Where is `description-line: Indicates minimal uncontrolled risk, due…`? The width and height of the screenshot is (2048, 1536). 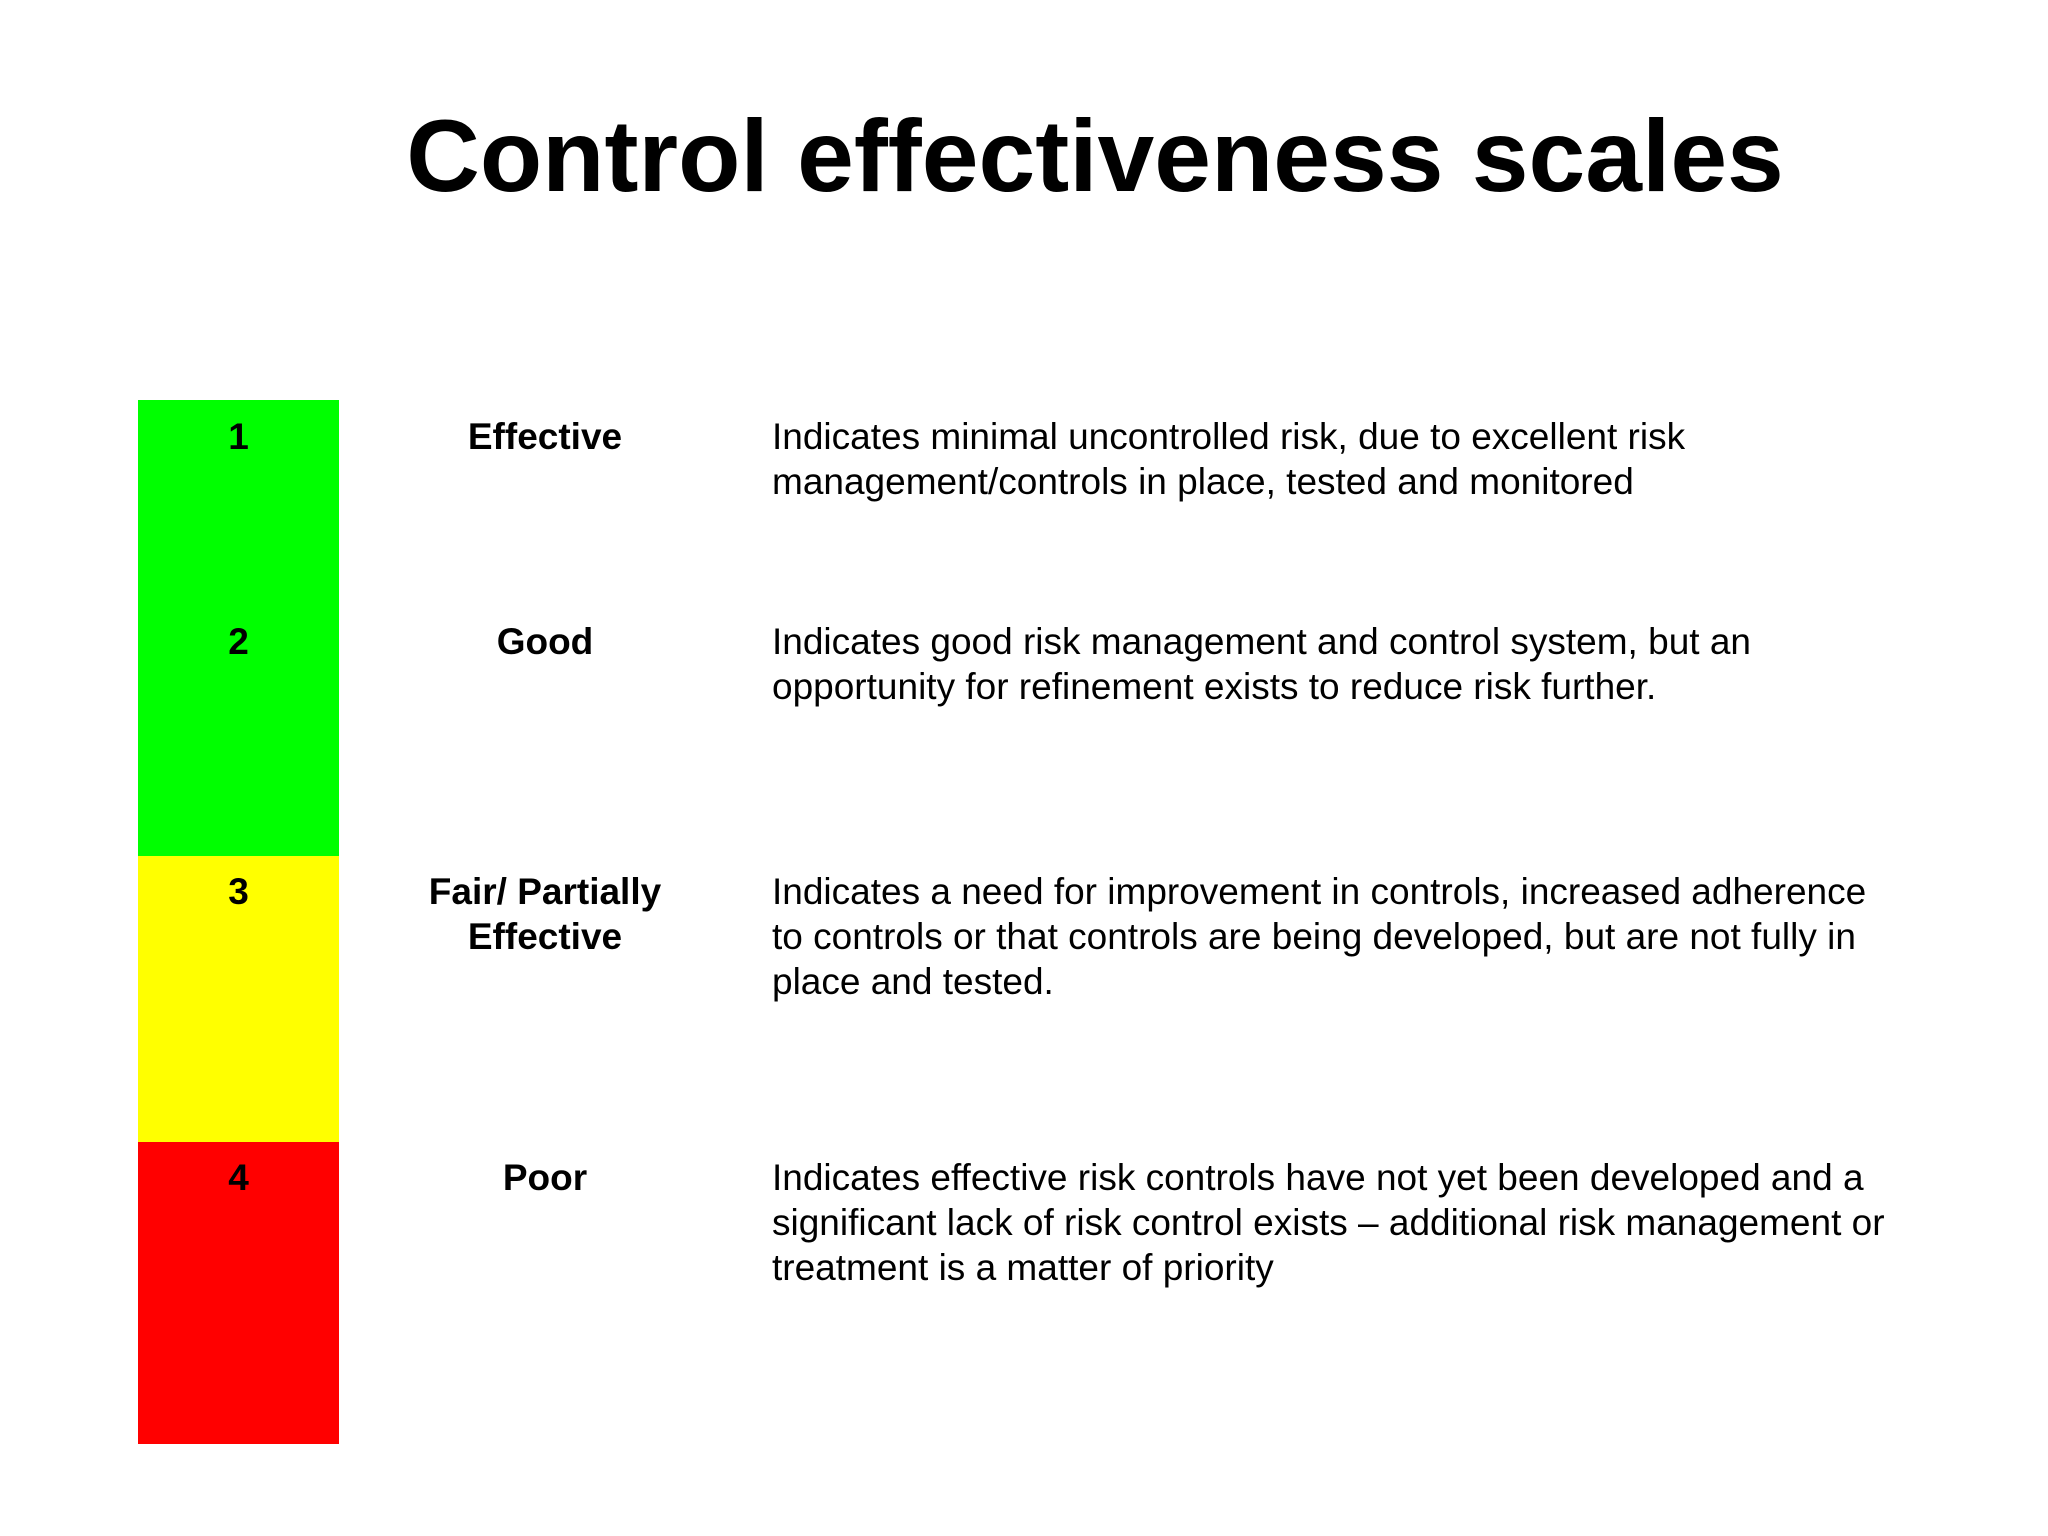
description-line: Indicates minimal uncontrolled risk, due… is located at coordinates (1229, 436).